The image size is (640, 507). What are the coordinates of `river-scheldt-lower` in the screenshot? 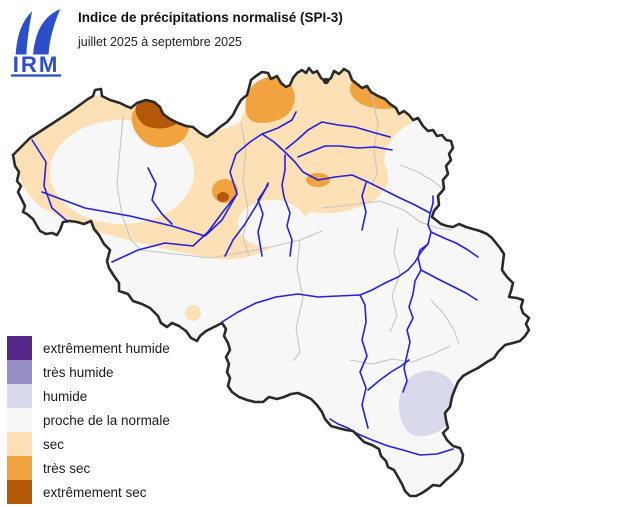 It's located at (263, 153).